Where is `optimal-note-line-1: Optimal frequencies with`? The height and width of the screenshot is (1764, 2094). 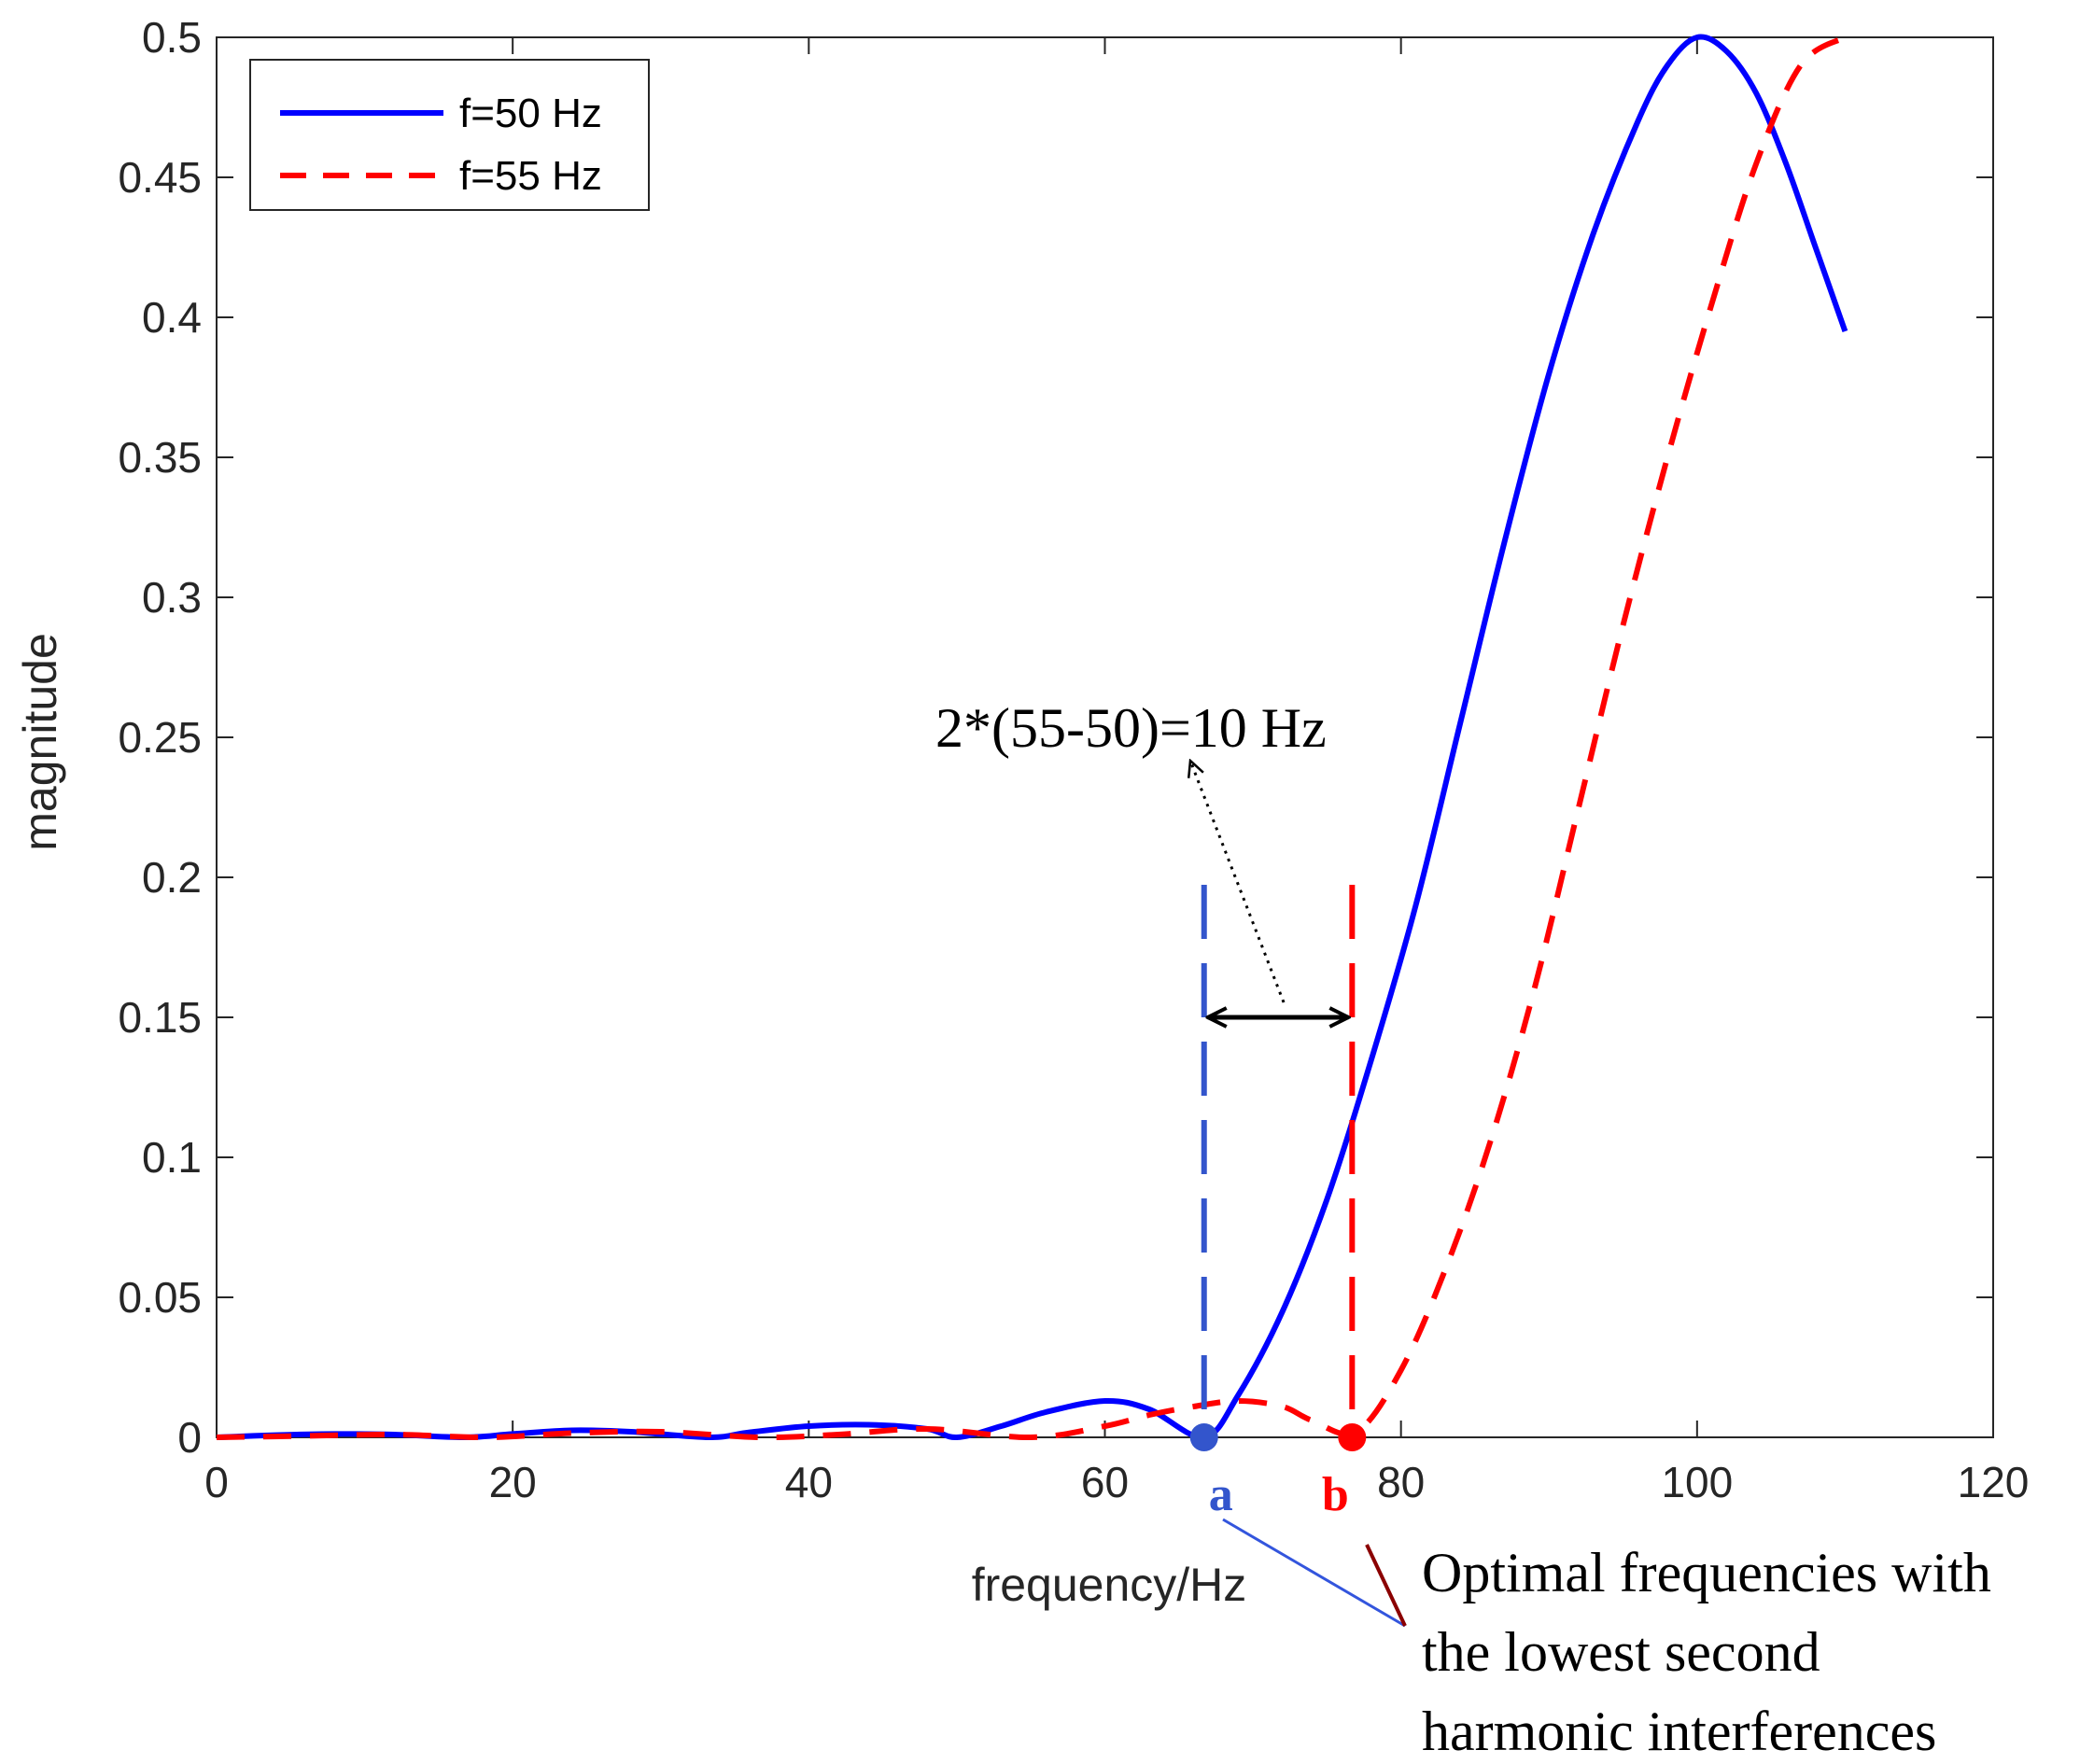
optimal-note-line-1: Optimal frequencies with is located at coordinates (1706, 1572).